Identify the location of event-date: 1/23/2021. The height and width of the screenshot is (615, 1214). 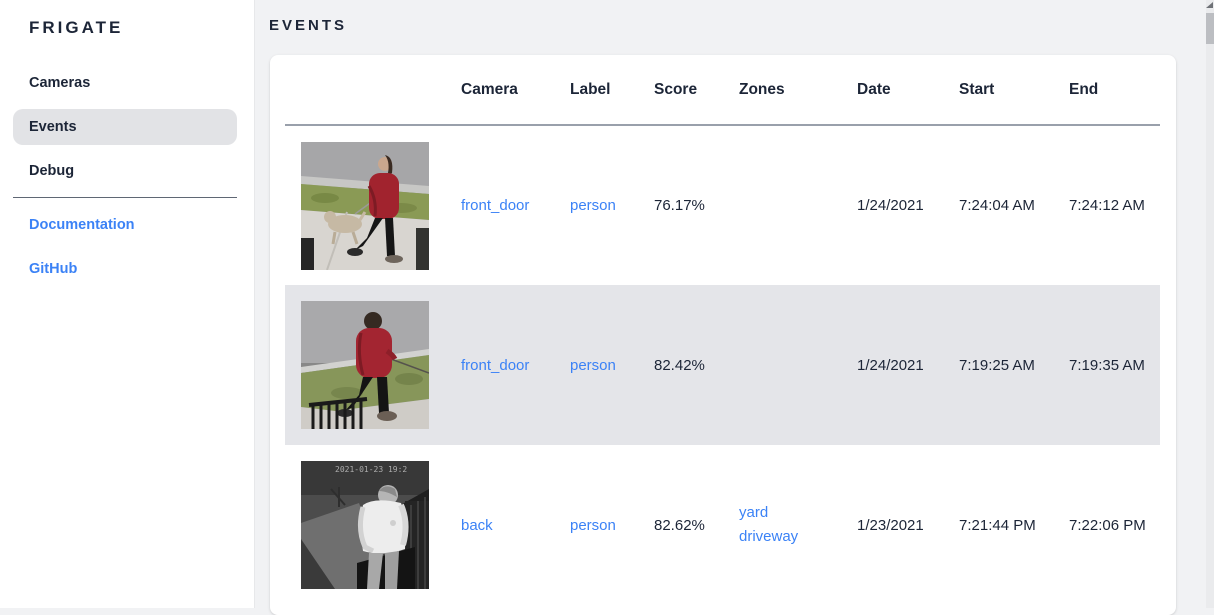
(890, 525).